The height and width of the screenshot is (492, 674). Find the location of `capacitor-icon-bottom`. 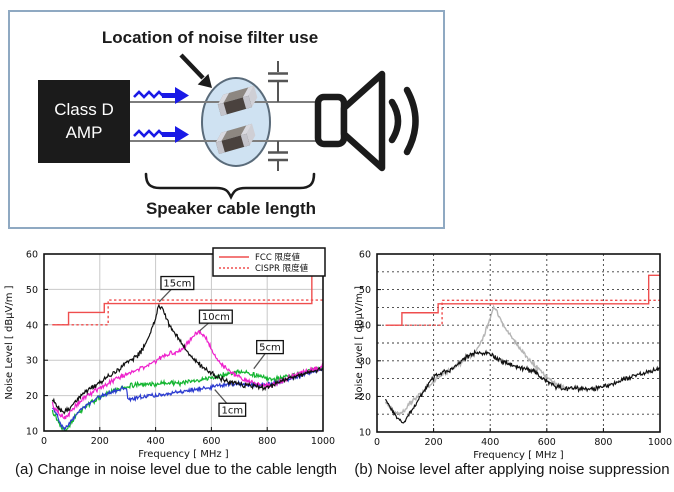

capacitor-icon-bottom is located at coordinates (278, 156).